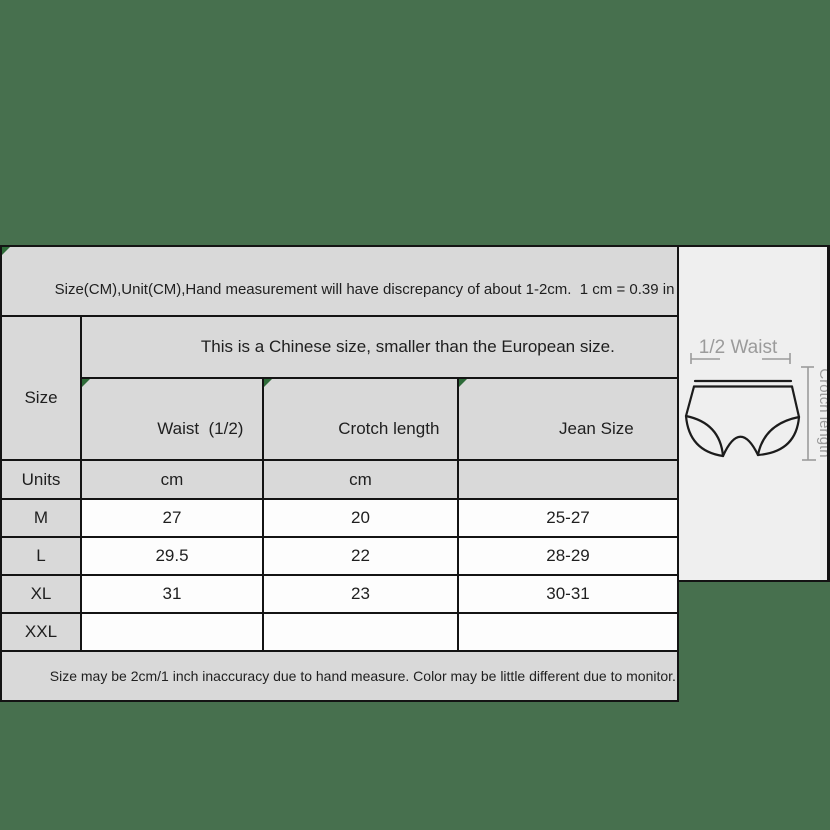  What do you see at coordinates (809, 413) in the screenshot?
I see `crotch-dimension-line` at bounding box center [809, 413].